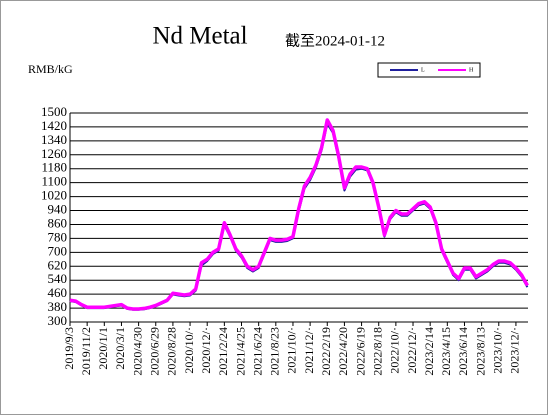 This screenshot has height=415, width=548. What do you see at coordinates (58, 222) in the screenshot?
I see `y-tick-label: 860` at bounding box center [58, 222].